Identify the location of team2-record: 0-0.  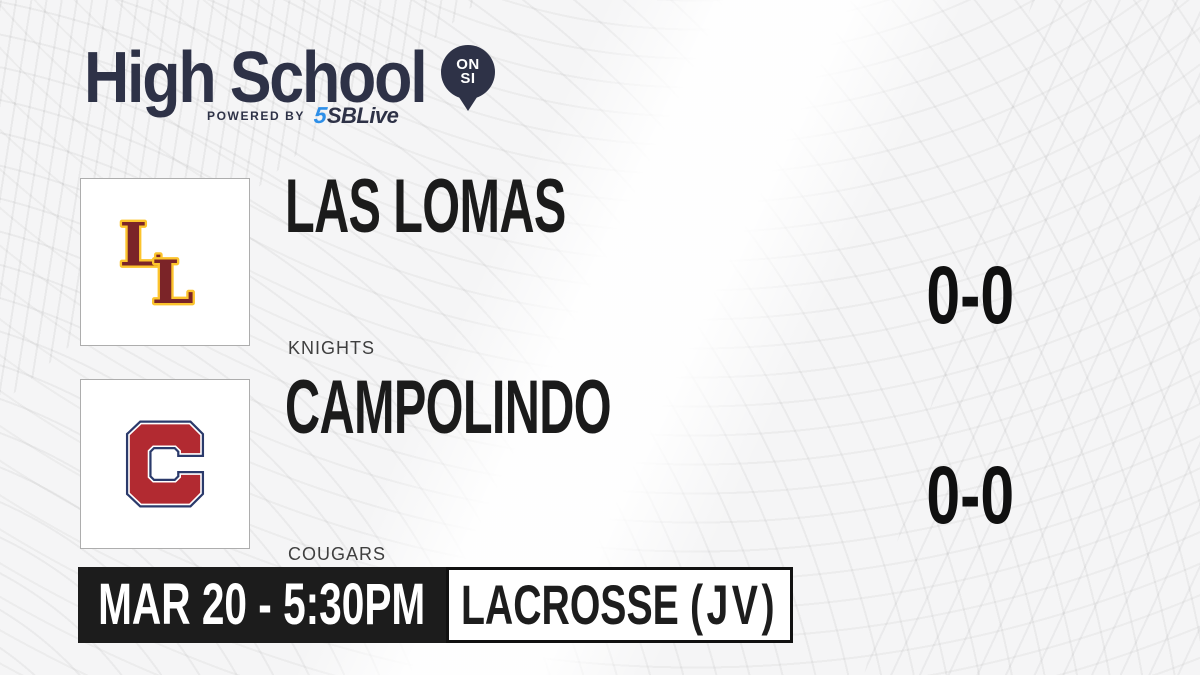
(970, 495).